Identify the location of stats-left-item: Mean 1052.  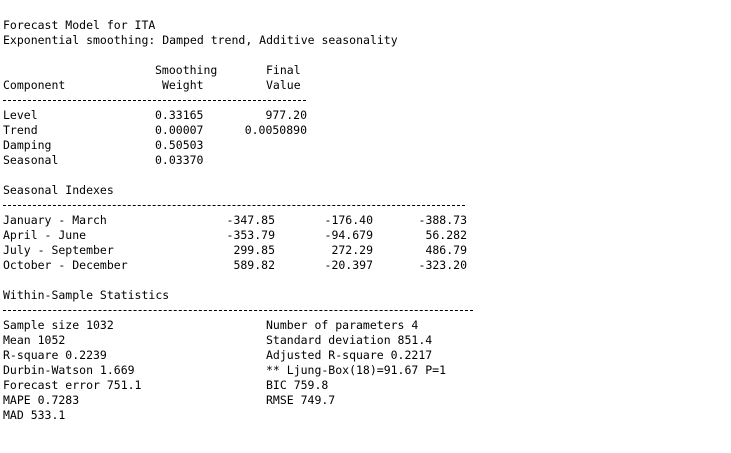
(34, 340).